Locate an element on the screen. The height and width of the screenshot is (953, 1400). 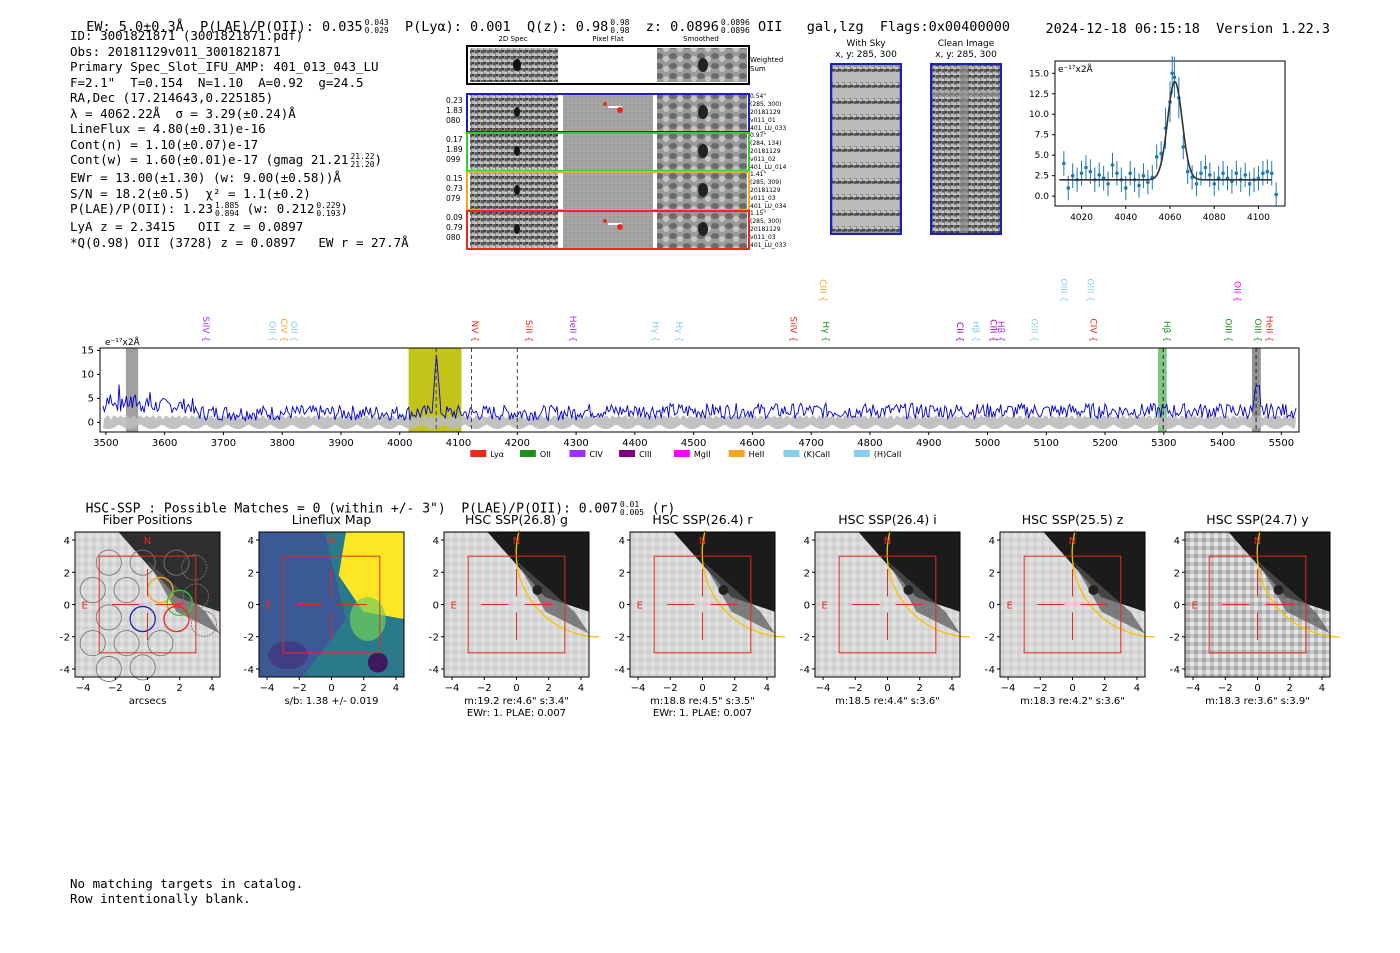
cutout-row-meta: 1.41" is located at coordinates (758, 174).